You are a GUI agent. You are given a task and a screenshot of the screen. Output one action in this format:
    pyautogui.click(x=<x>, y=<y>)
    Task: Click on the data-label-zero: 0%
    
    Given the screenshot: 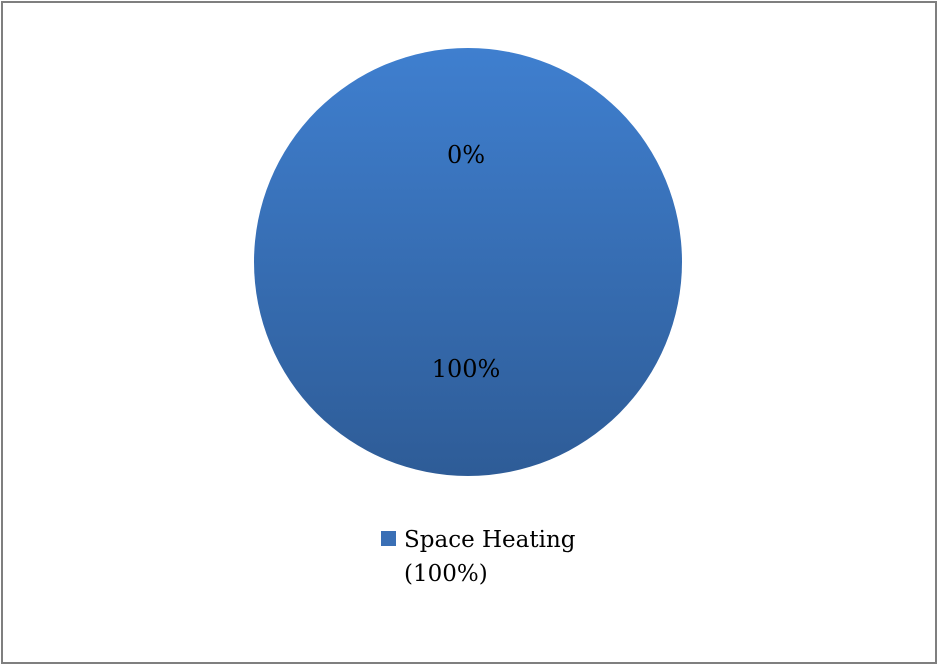 What is the action you would take?
    pyautogui.click(x=466, y=155)
    